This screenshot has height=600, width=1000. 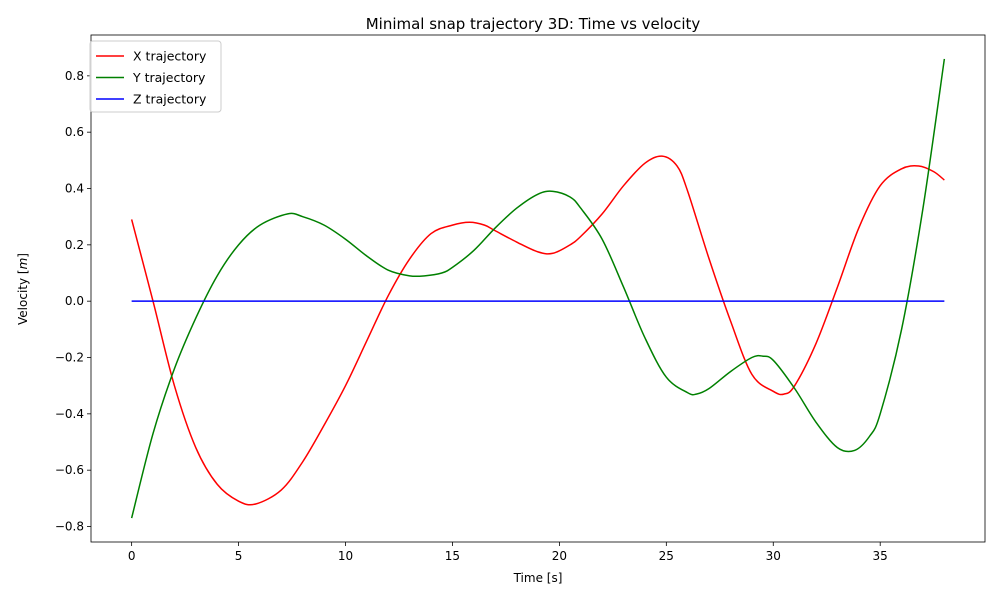 I want to click on y-axis-ticks: −0.8 −0.6 −0.4 −0.2 0.0 0.2 0.4 0.6 0.8, so click(x=73, y=301).